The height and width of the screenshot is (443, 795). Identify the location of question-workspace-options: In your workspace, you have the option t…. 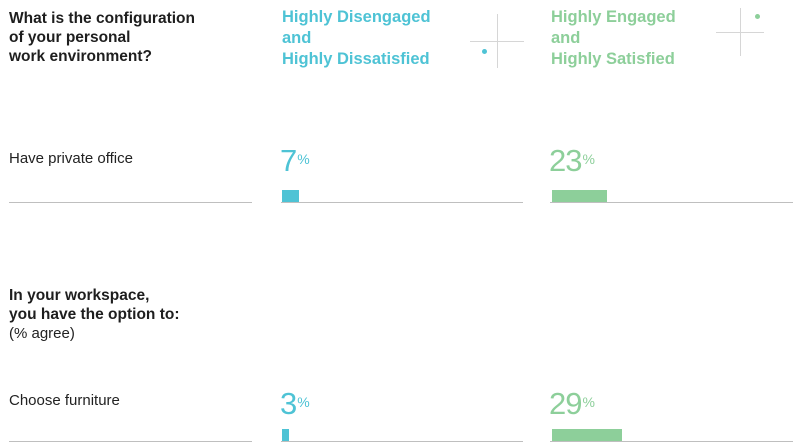
(94, 305).